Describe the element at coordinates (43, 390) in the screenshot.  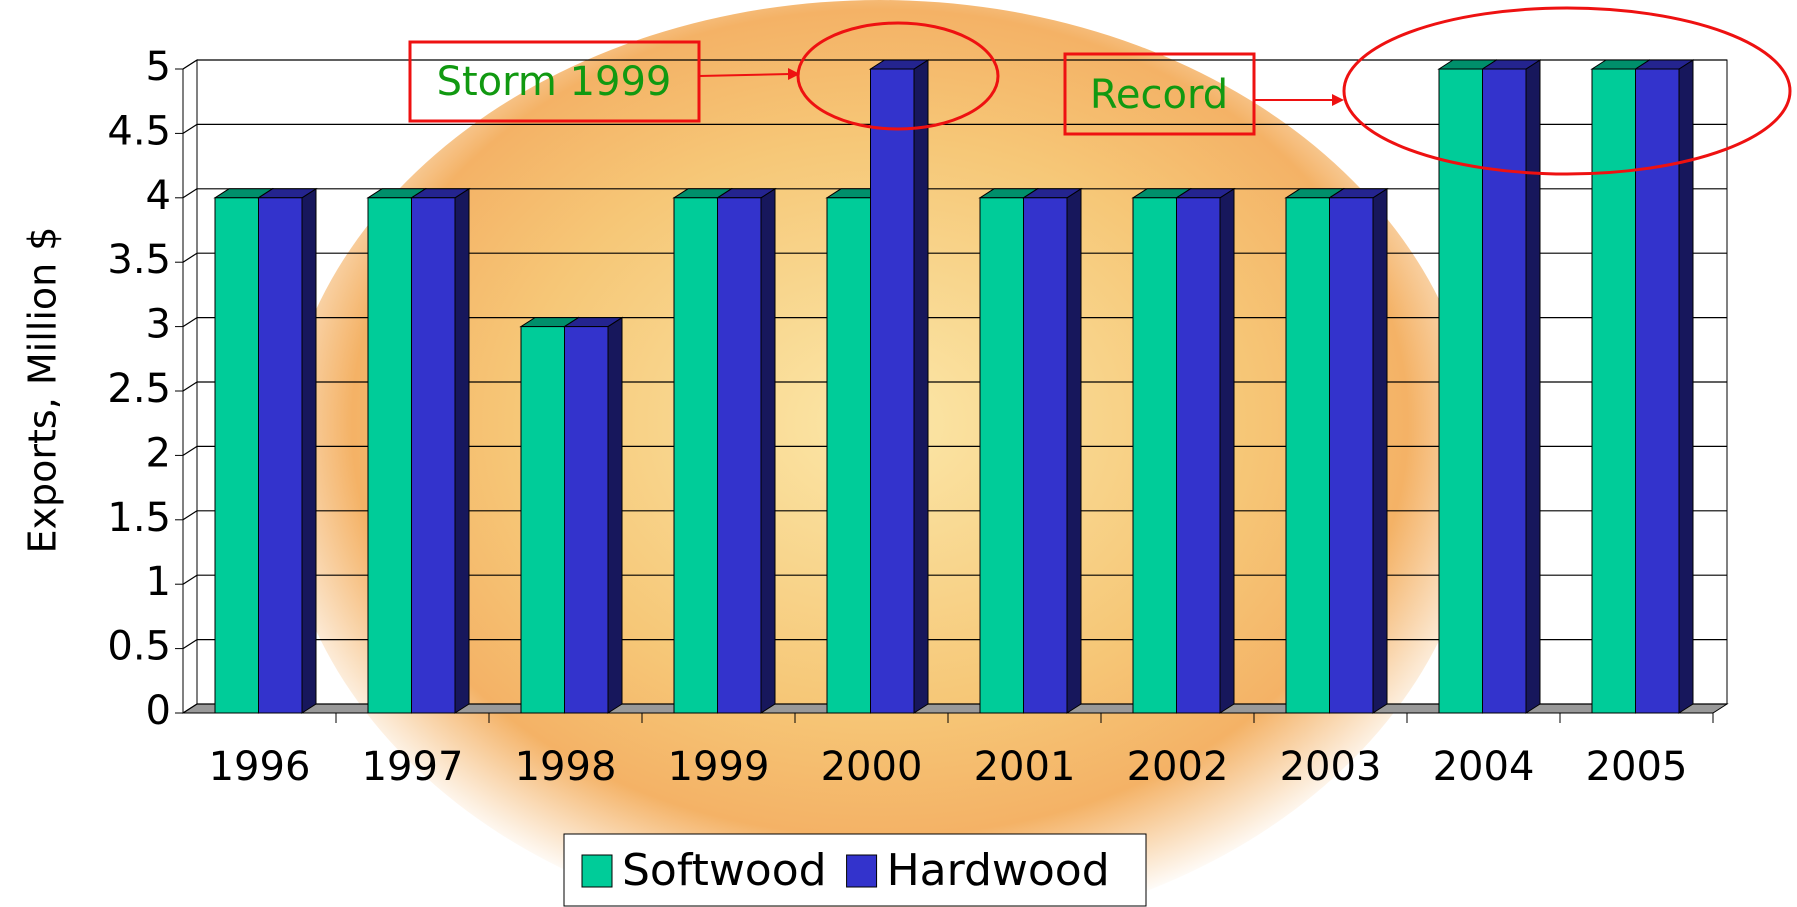
I see `y-axis-label: Exports, Million $` at that location.